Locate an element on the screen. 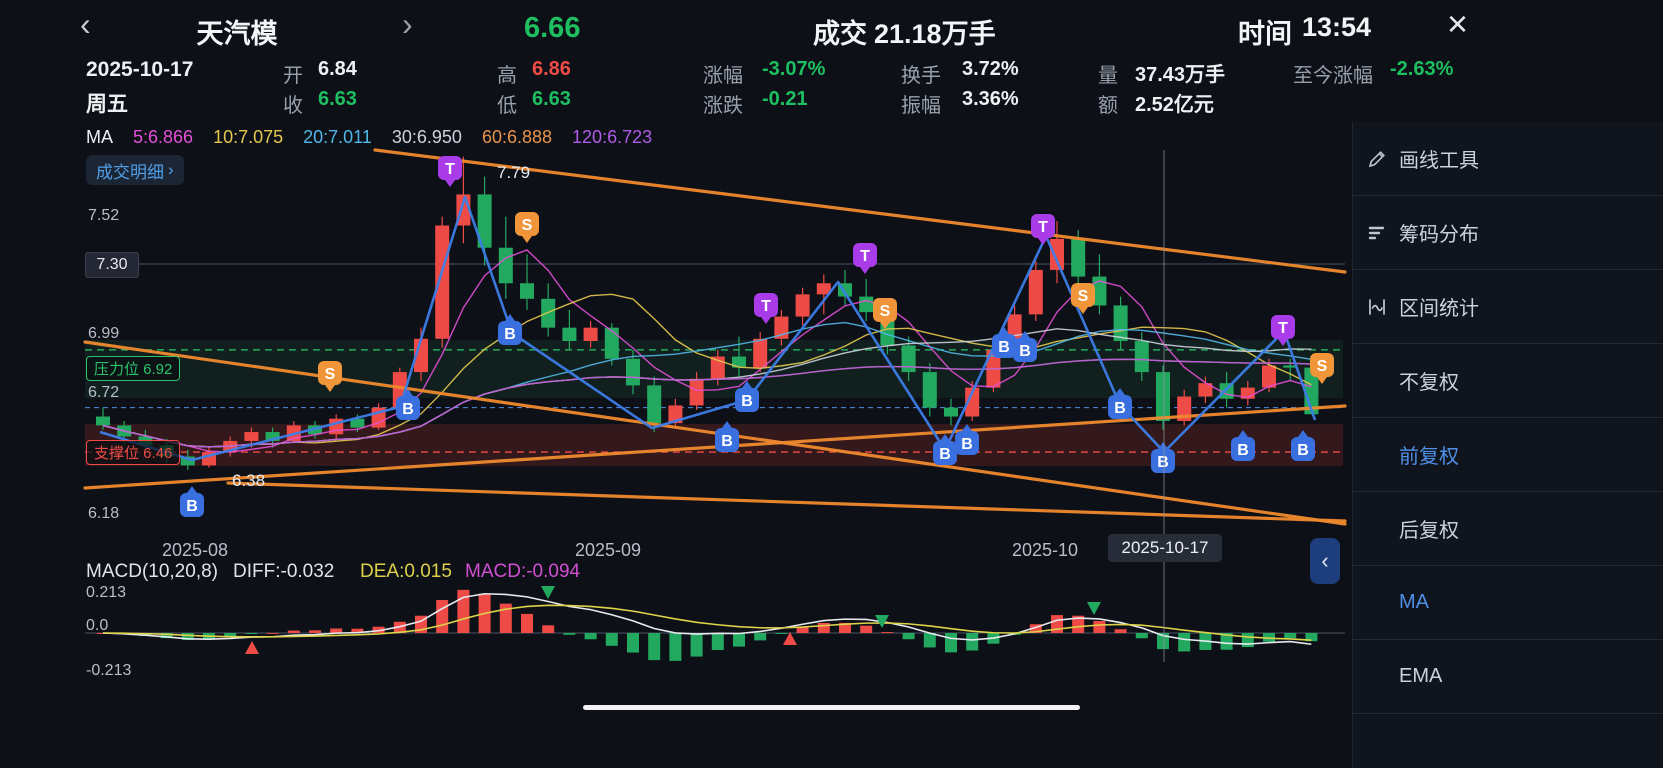 This screenshot has height=768, width=1663. sidebar-item-label: 不复权 is located at coordinates (1429, 383).